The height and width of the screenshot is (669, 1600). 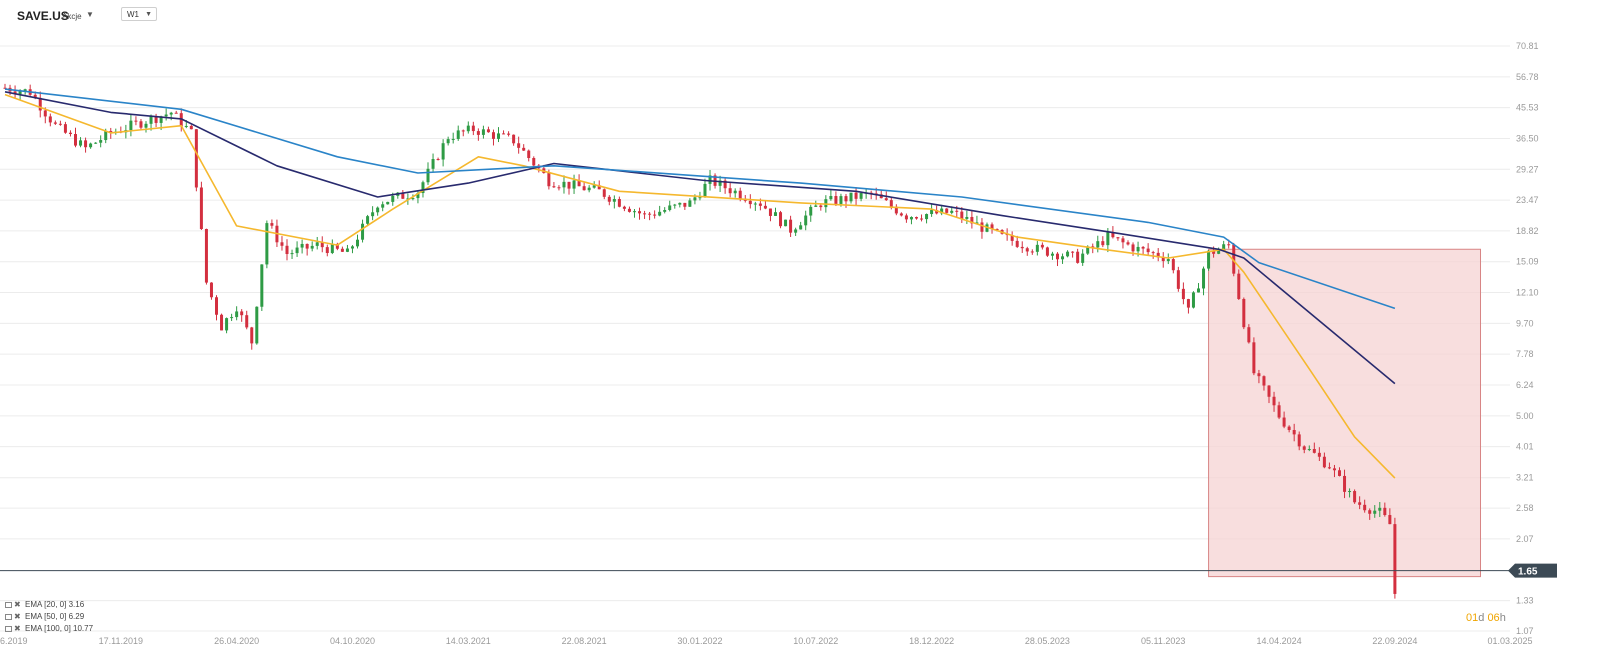 I want to click on y-tick-label: 12.10, so click(x=1527, y=293).